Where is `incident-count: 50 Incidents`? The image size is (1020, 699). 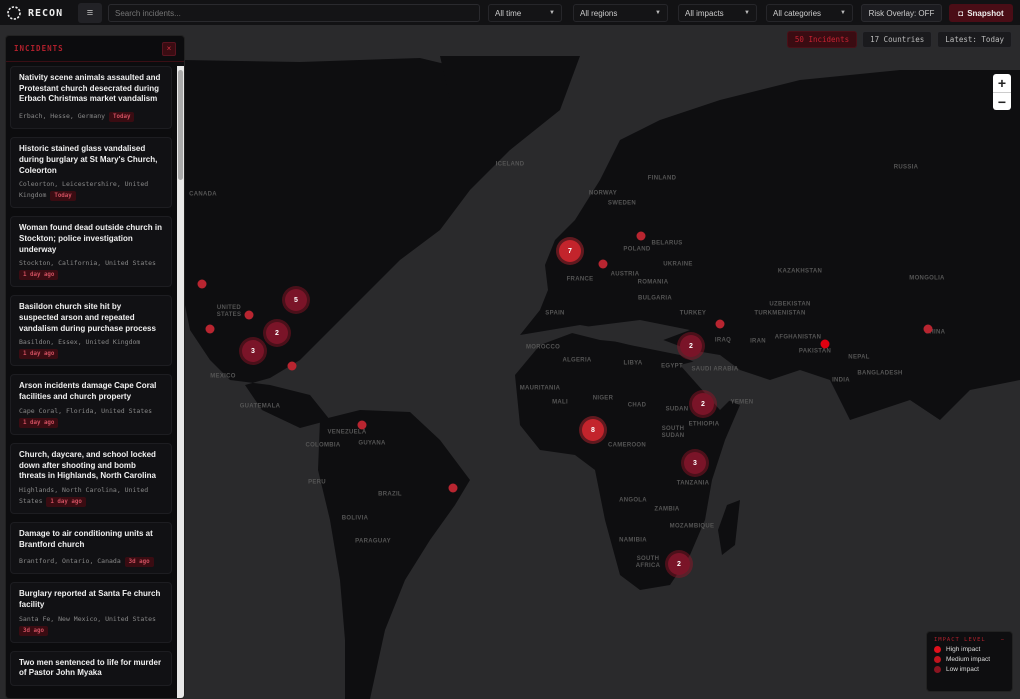 incident-count: 50 Incidents is located at coordinates (822, 39).